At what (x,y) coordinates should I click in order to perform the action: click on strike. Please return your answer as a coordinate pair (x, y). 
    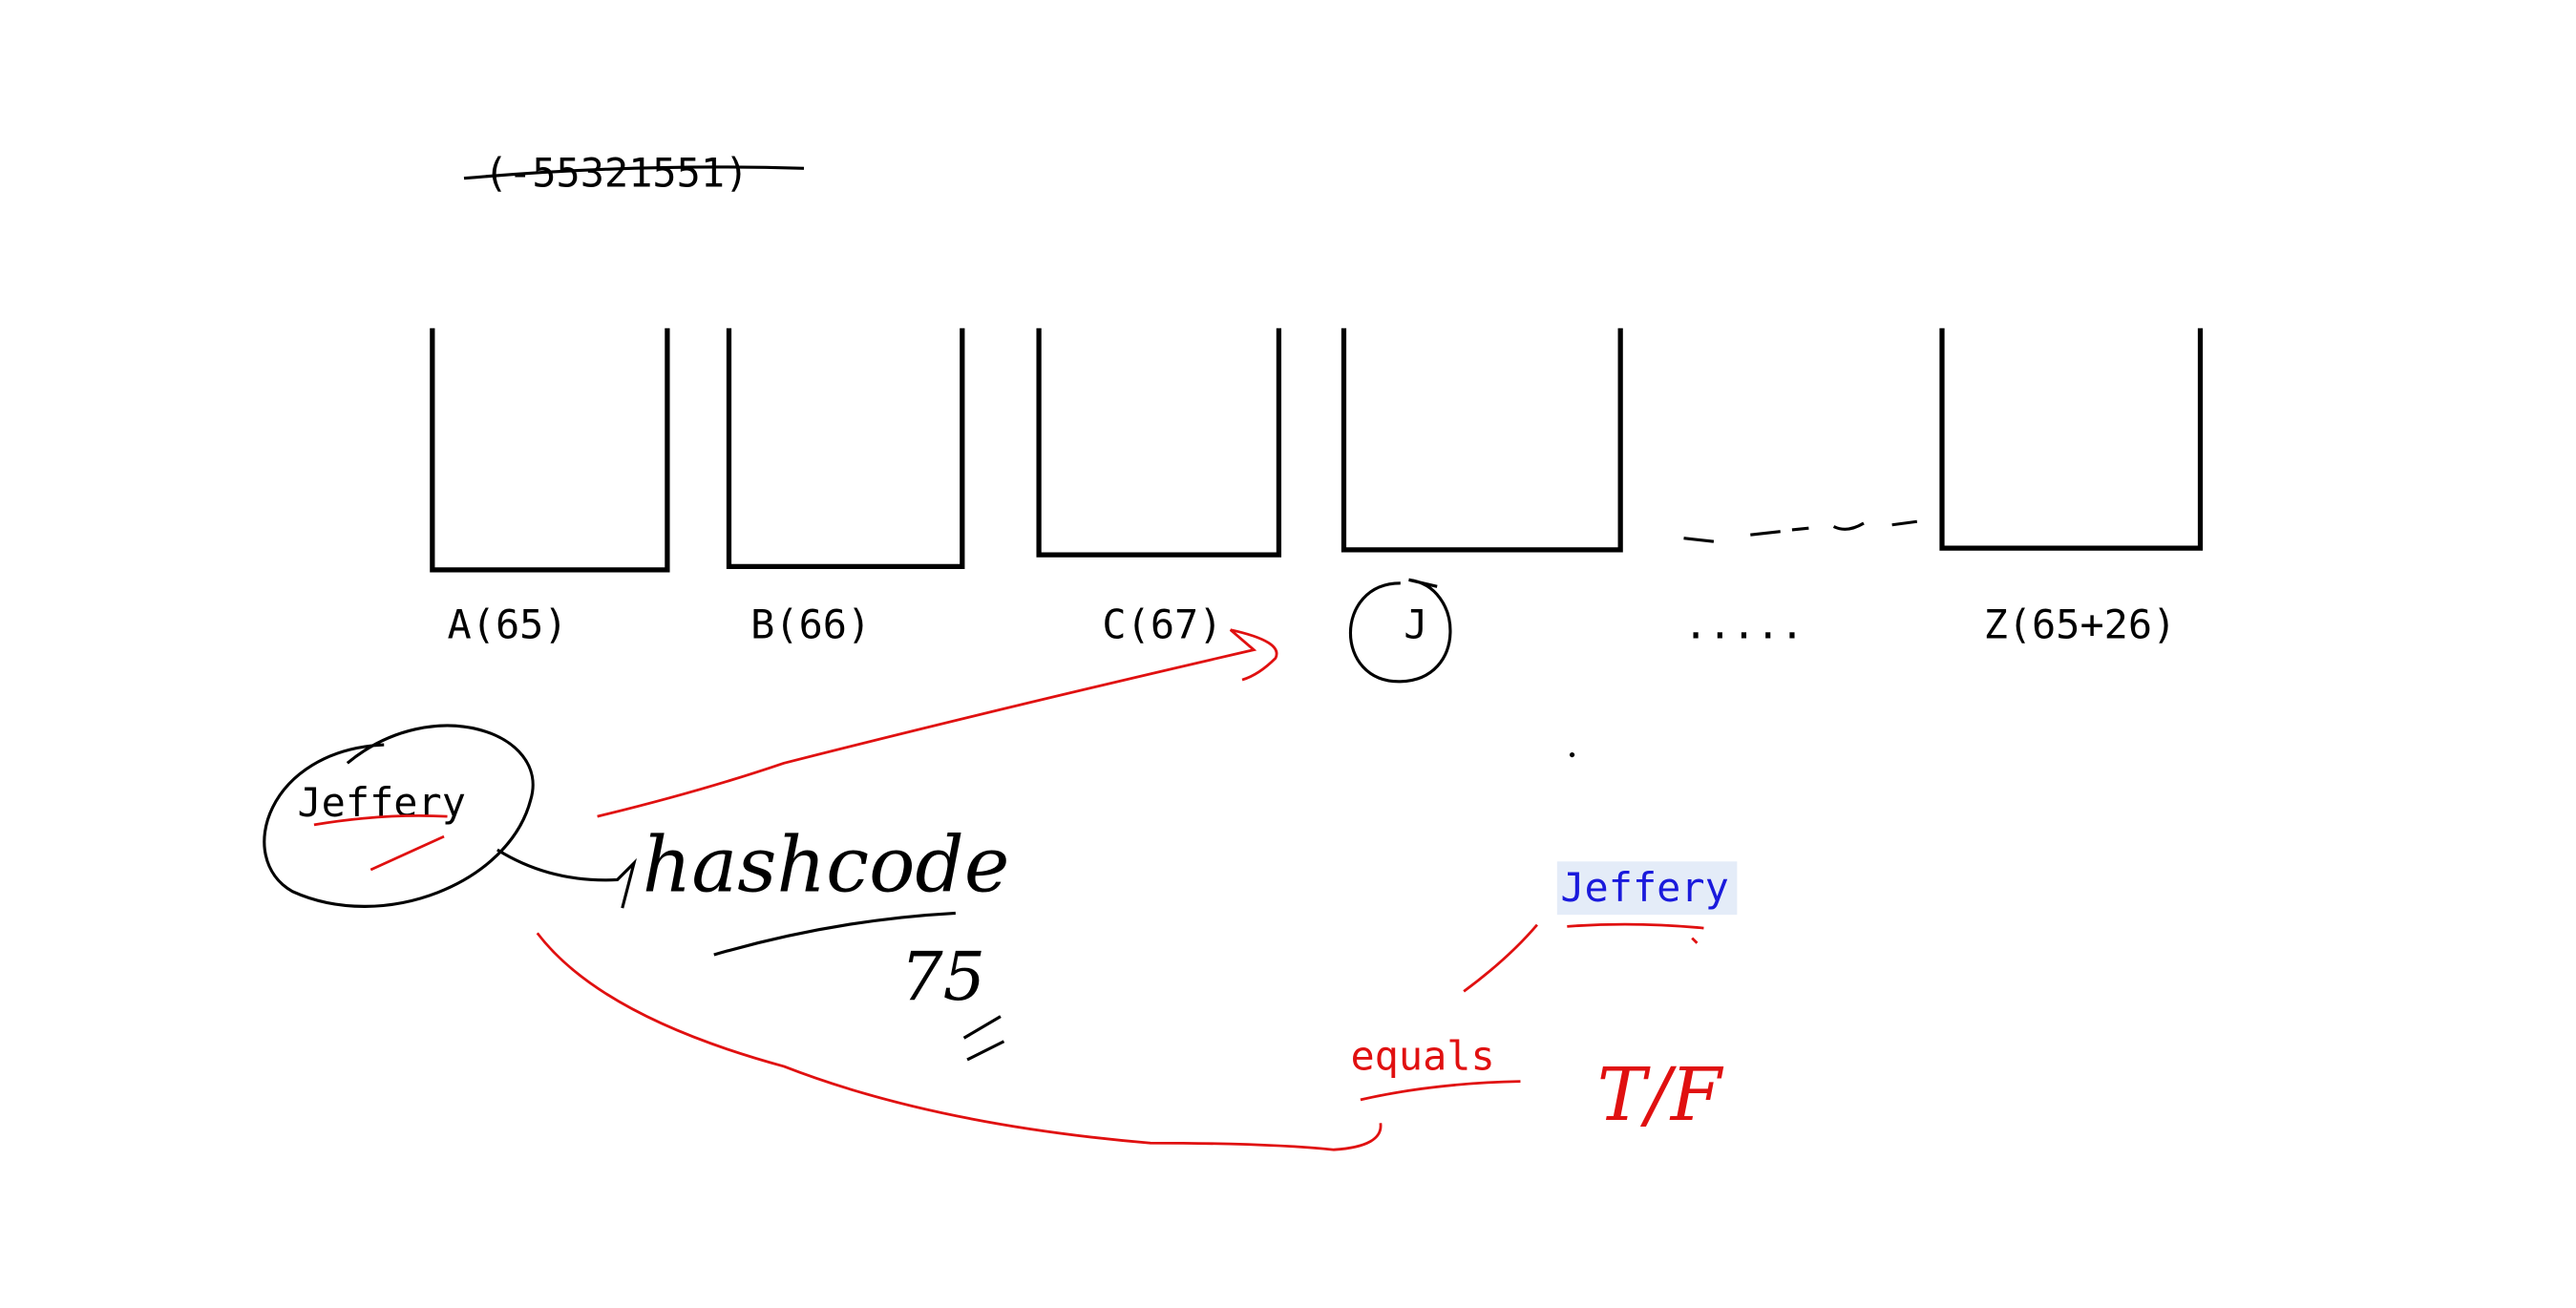
    Looking at the image, I should click on (634, 172).